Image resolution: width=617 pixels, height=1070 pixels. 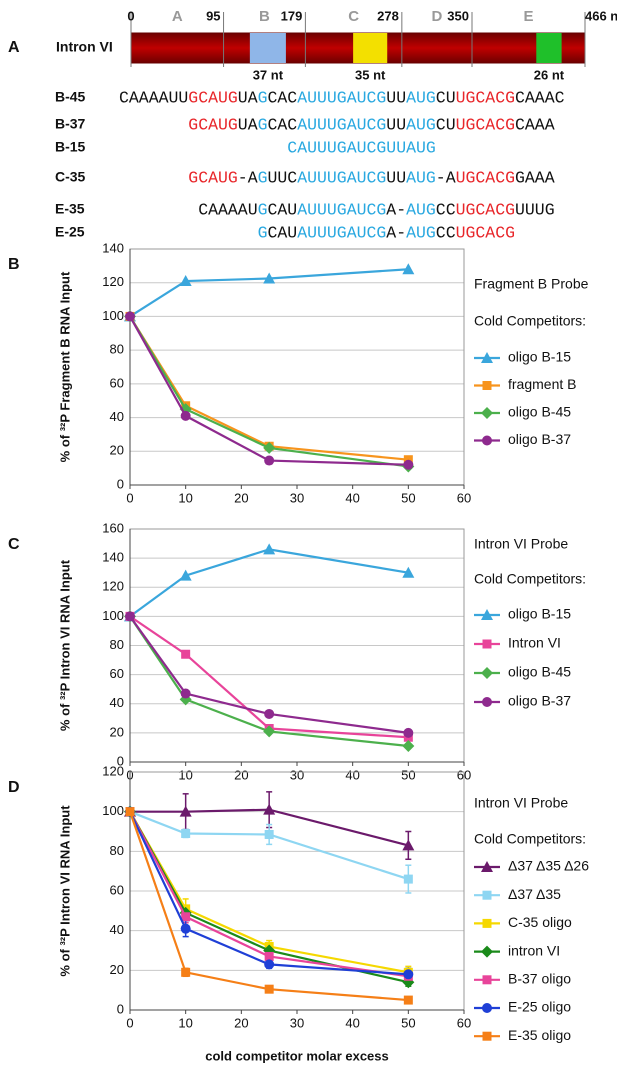 I want to click on sequence-segment: CAAAAUU, so click(x=153, y=97).